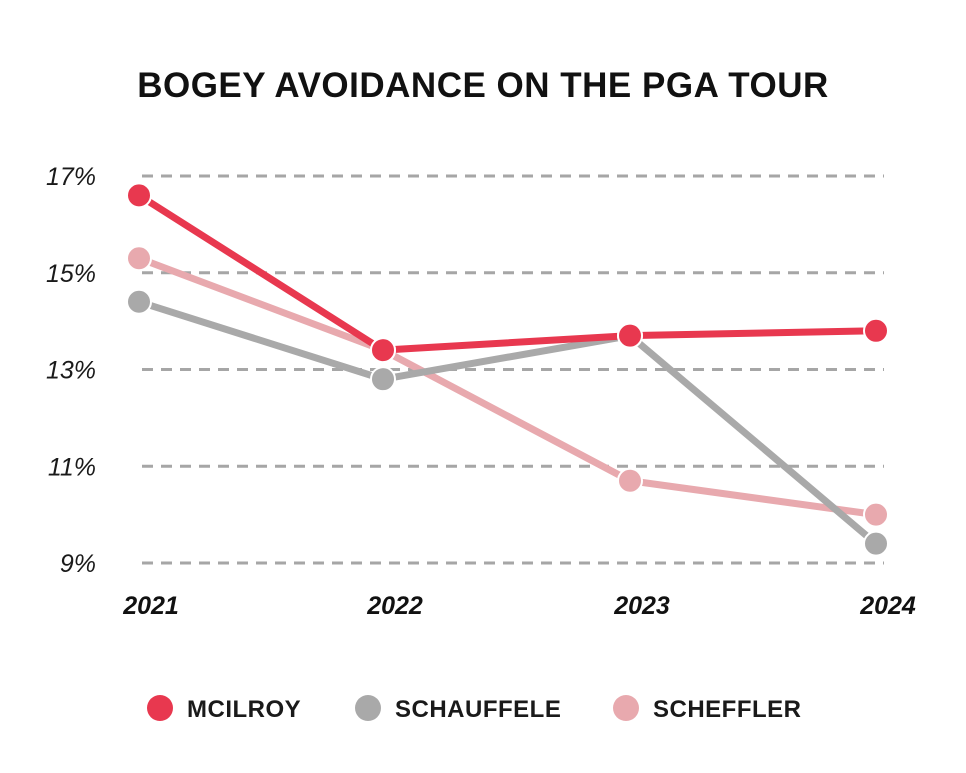 The width and height of the screenshot is (966, 773). I want to click on legend-item: SCHAUFFELE, so click(458, 709).